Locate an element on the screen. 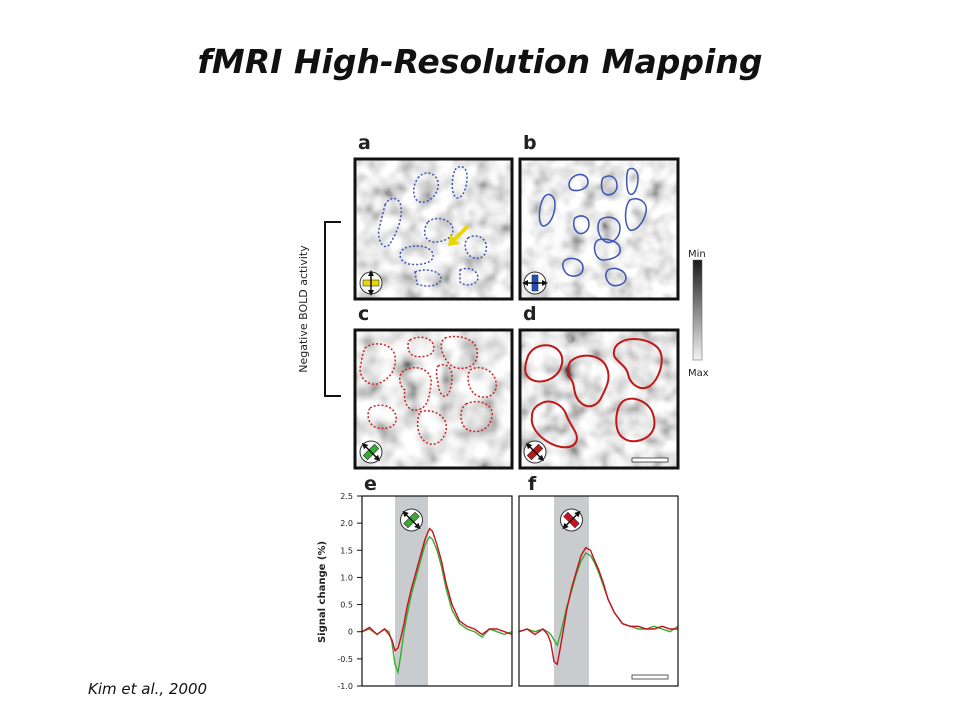  map-panel-a is located at coordinates (433, 229).